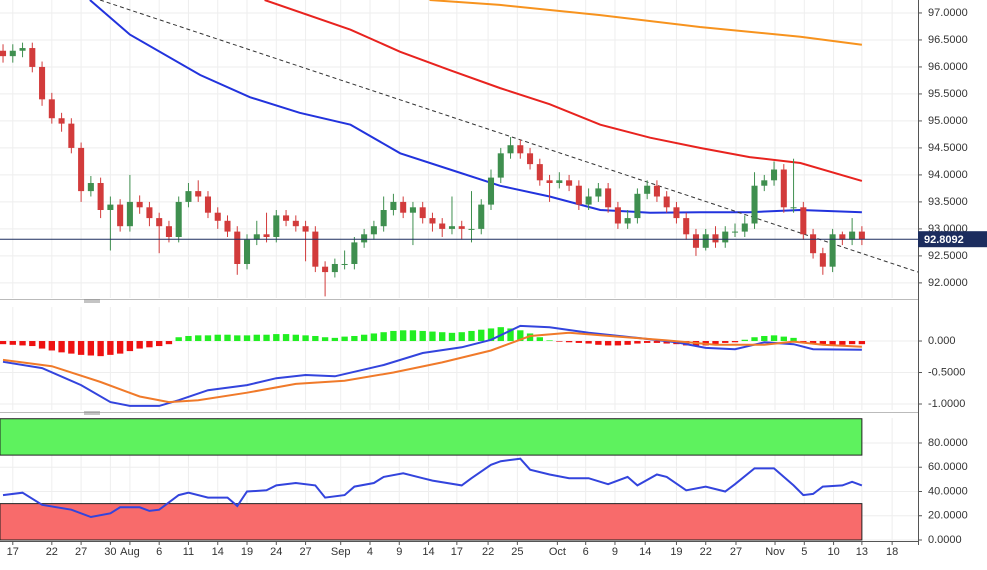  I want to click on x-tick-label: 17, so click(13, 552).